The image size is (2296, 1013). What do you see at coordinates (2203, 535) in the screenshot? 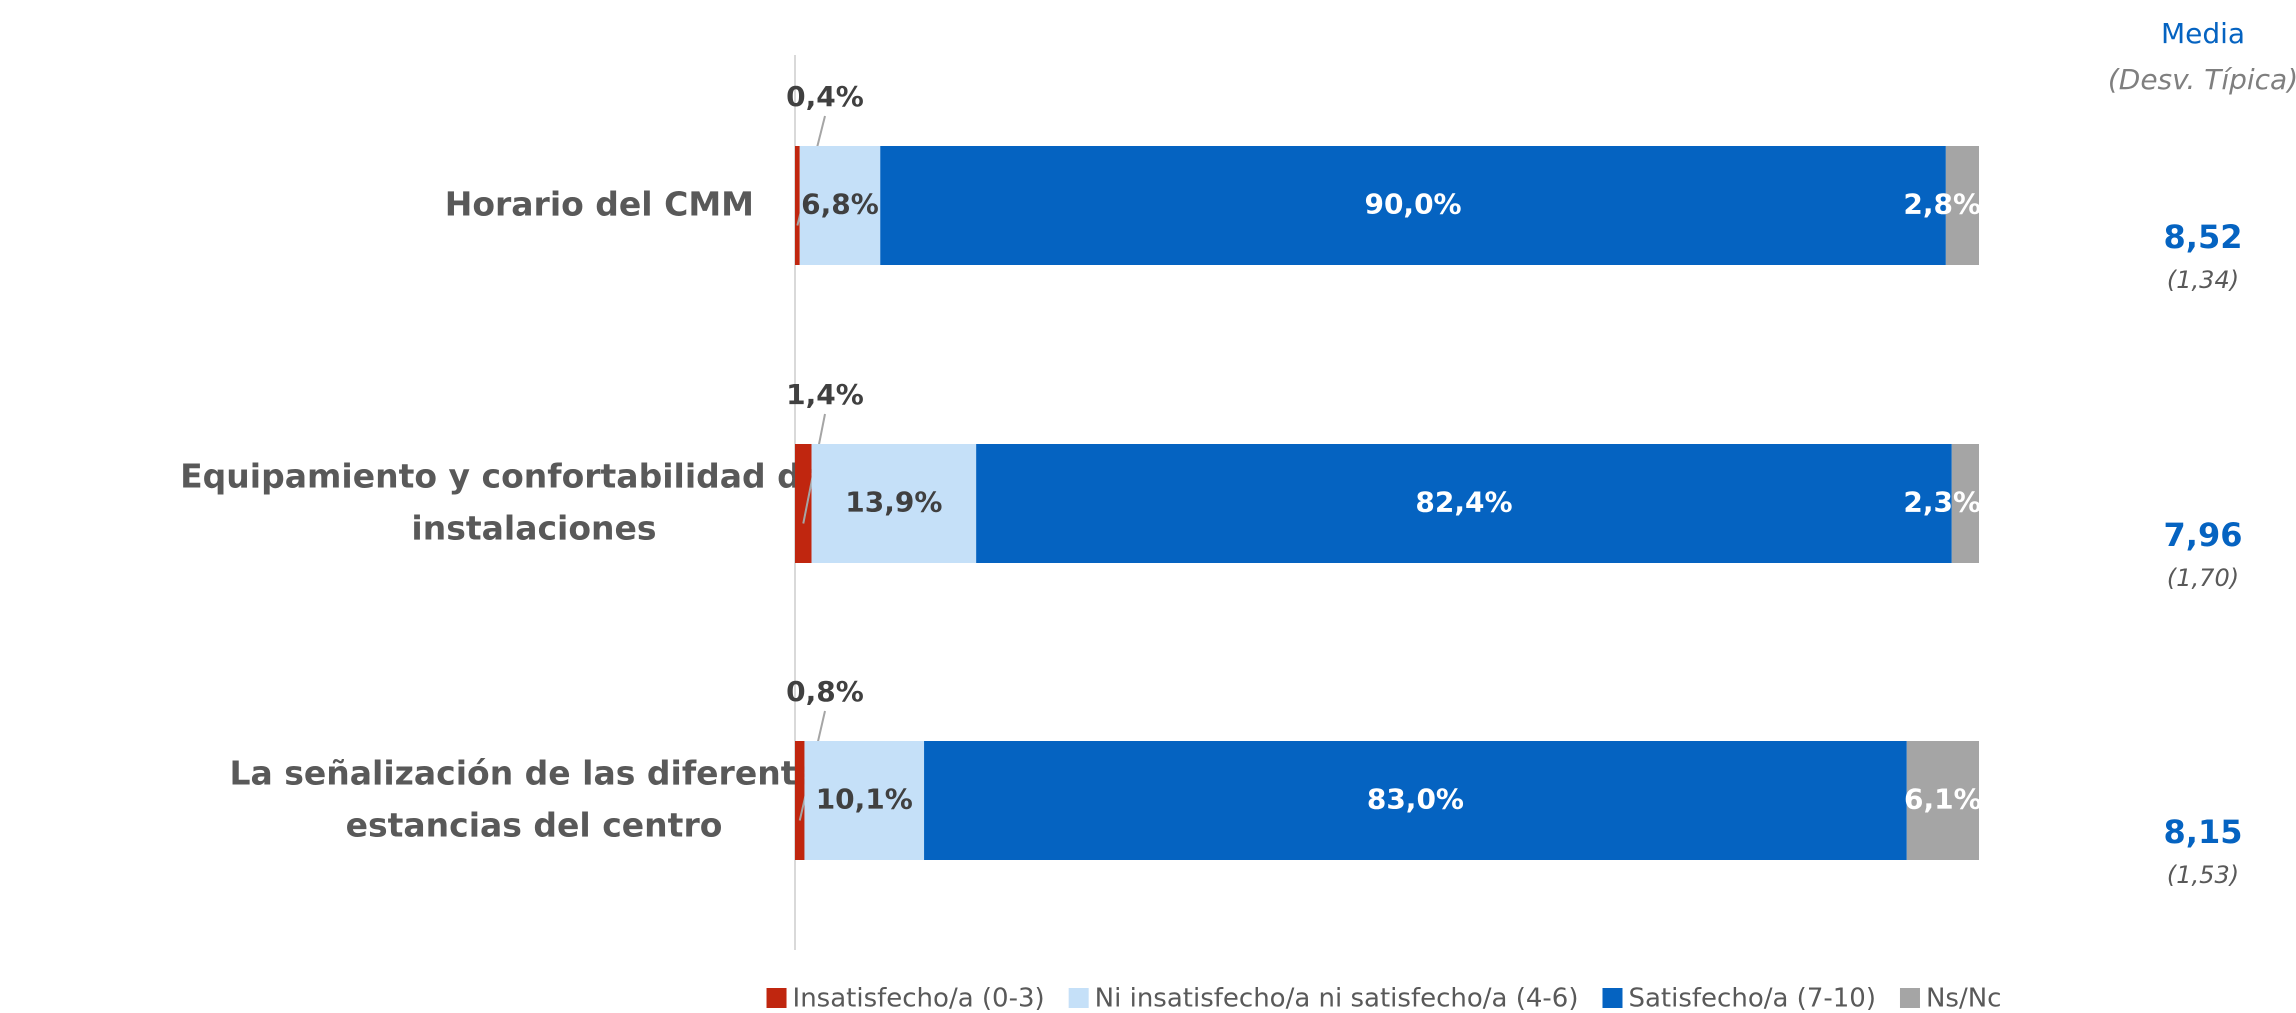
I see `mean-value: 7,96` at bounding box center [2203, 535].